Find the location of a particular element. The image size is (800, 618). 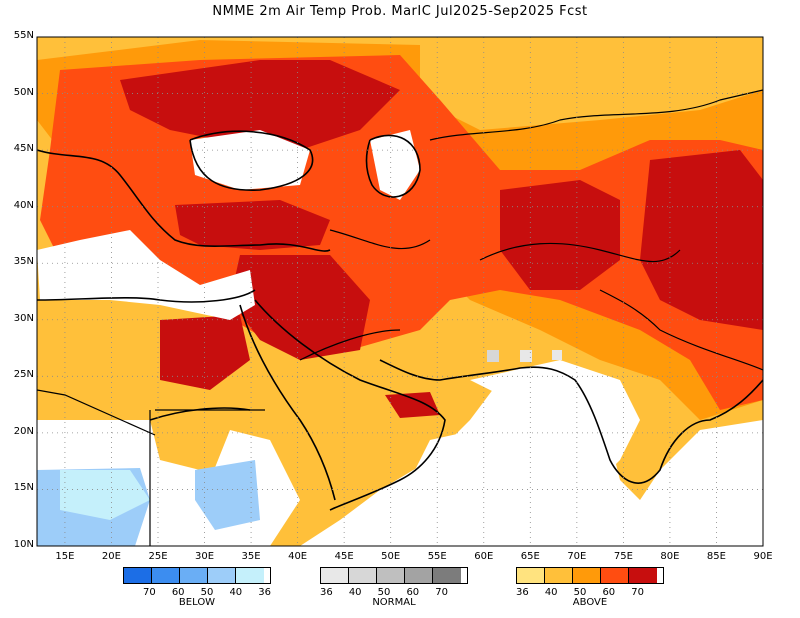

lon-label: 35E is located at coordinates (251, 556).